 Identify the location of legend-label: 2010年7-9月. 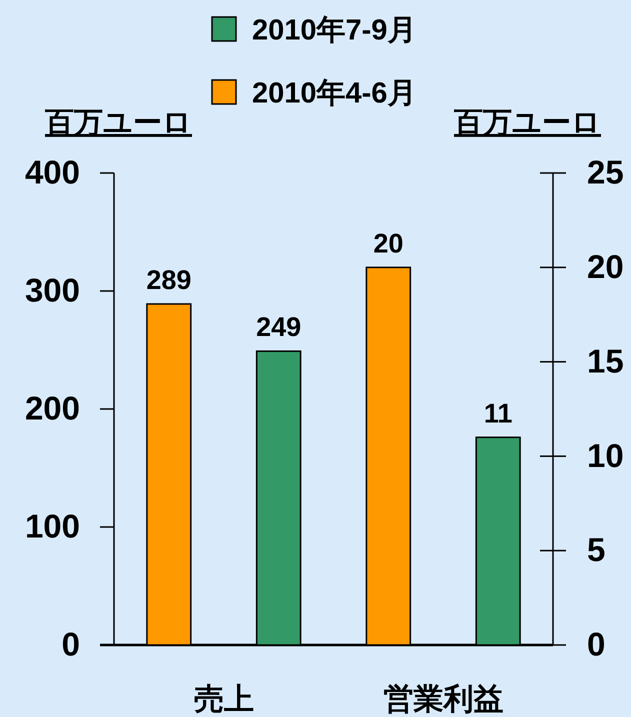
(334, 30).